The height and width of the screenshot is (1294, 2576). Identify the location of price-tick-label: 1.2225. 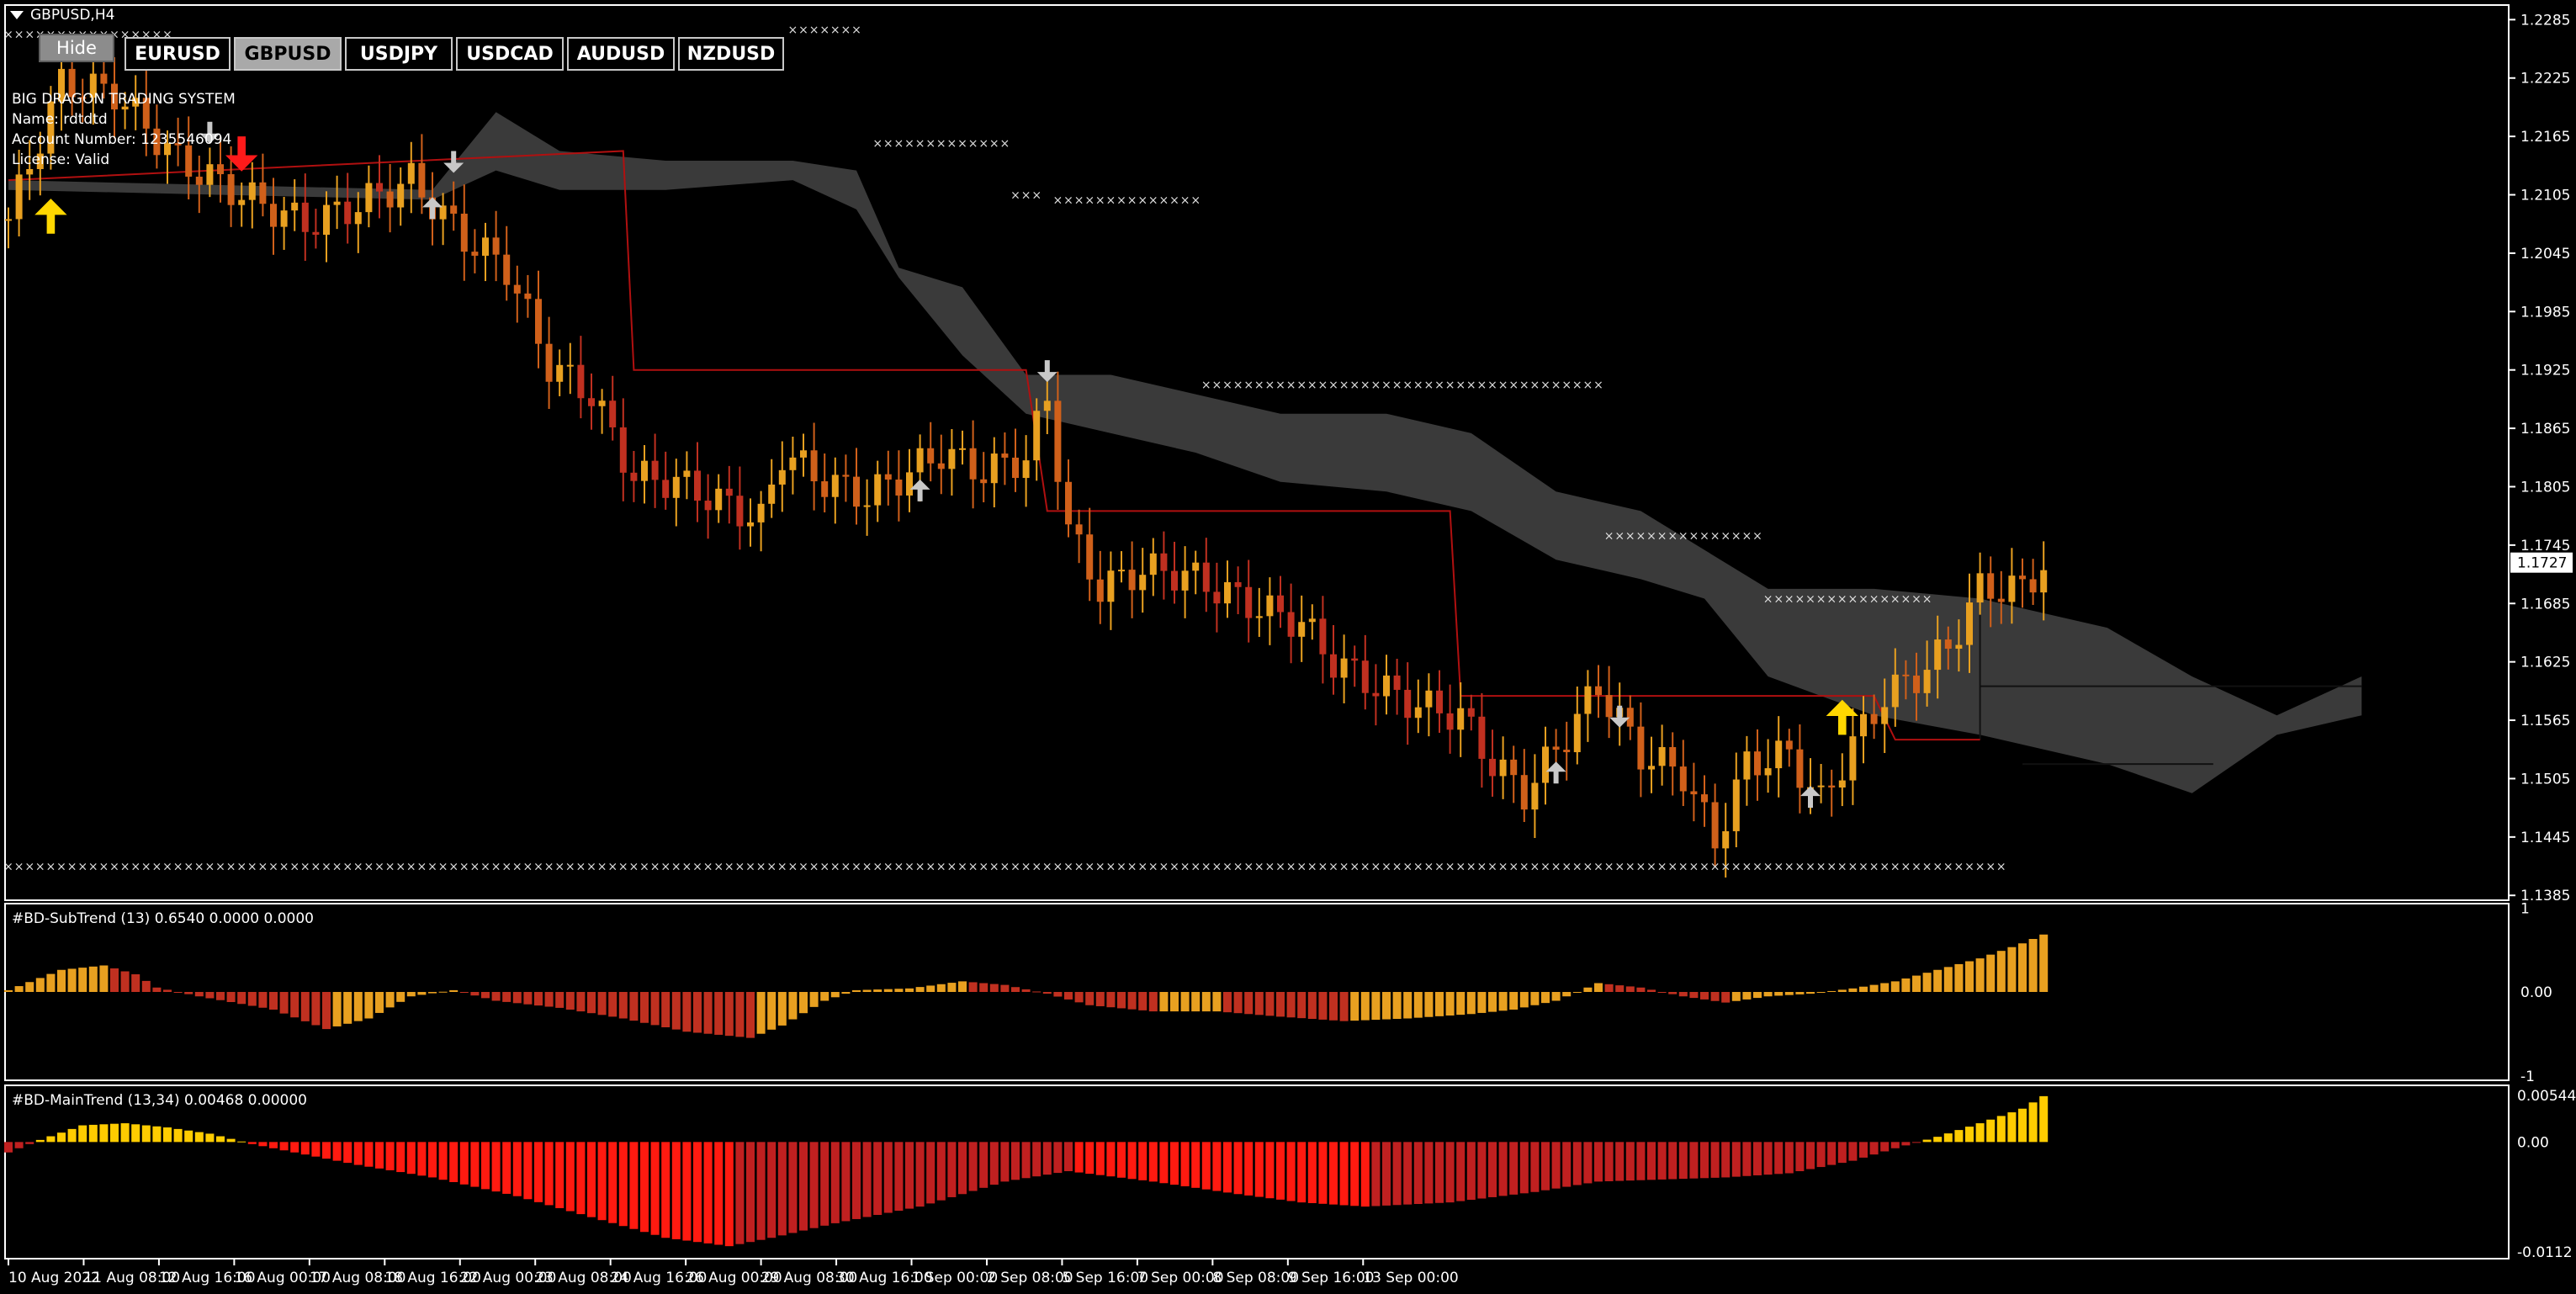
(2545, 79).